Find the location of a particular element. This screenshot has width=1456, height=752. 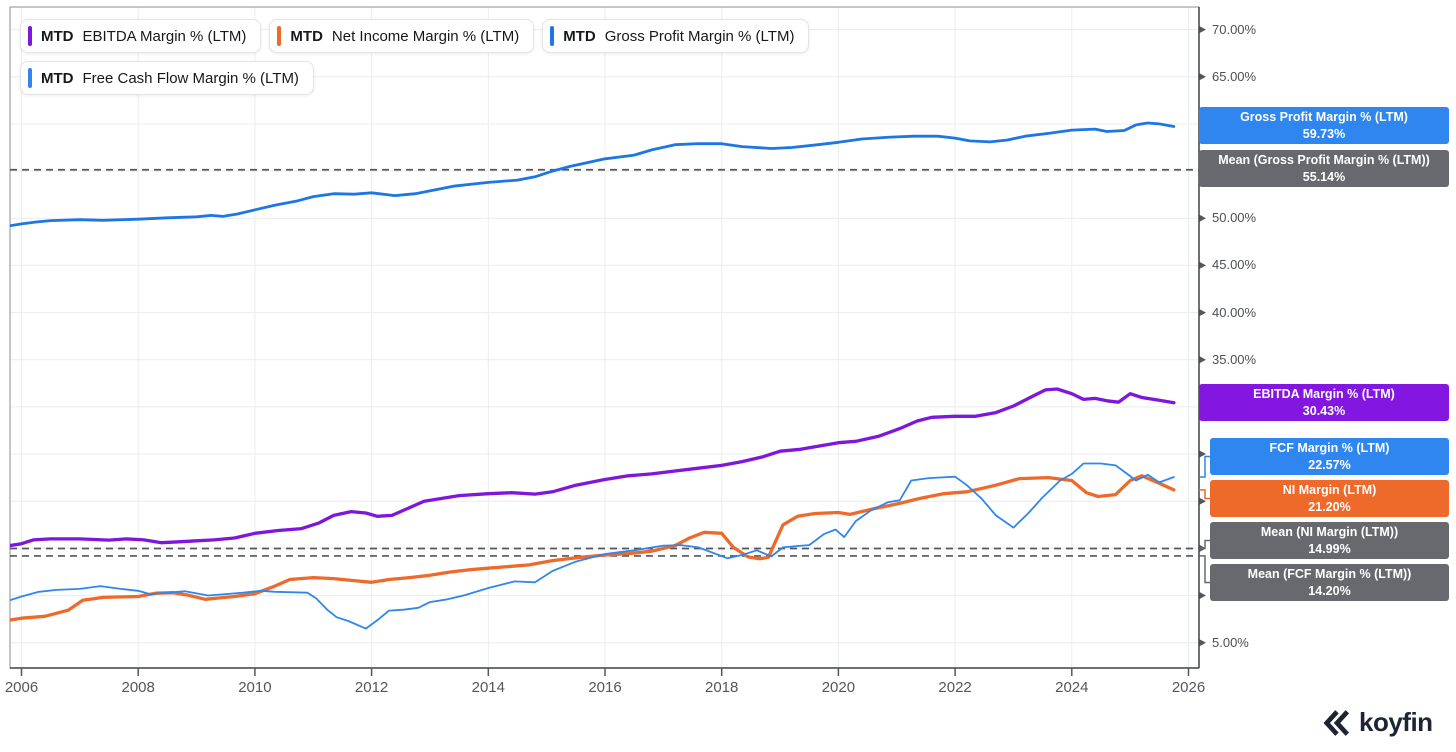

value-label-value: 55.14% is located at coordinates (1324, 176).